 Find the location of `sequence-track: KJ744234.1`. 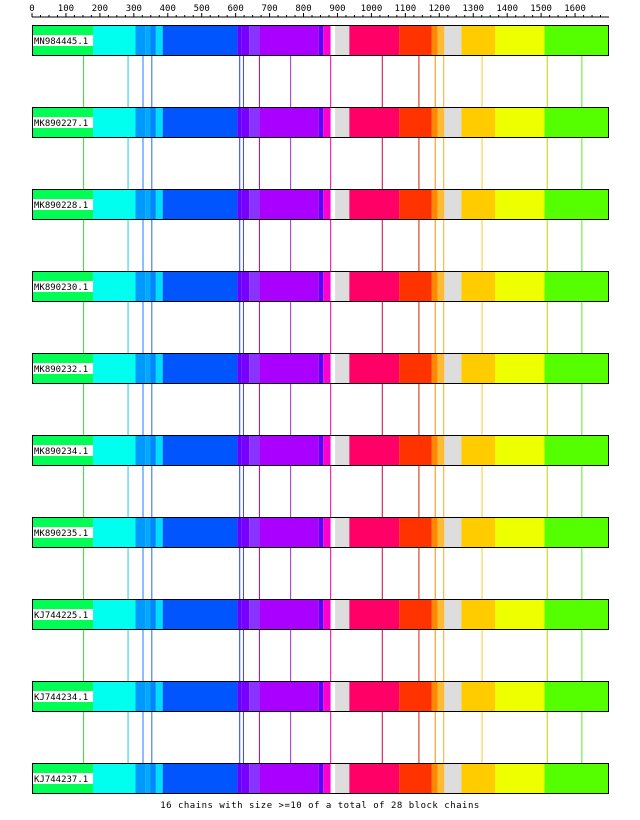

sequence-track: KJ744234.1 is located at coordinates (320, 696).